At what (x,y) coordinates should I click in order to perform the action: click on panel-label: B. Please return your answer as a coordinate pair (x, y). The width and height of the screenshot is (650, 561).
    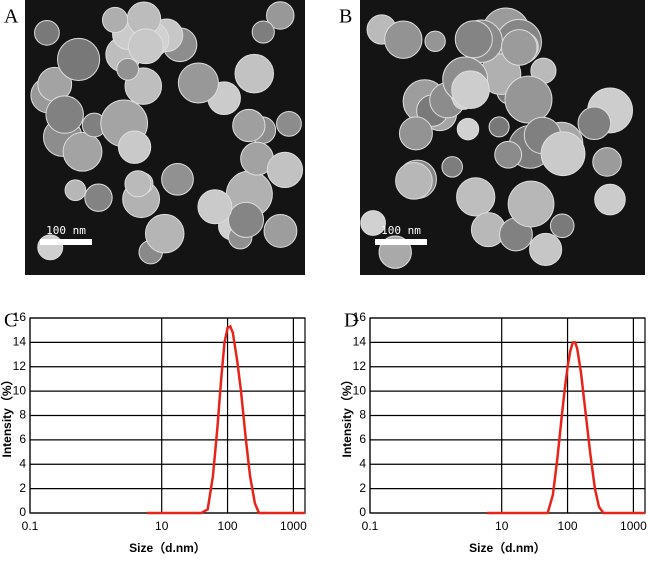
    Looking at the image, I should click on (345, 17).